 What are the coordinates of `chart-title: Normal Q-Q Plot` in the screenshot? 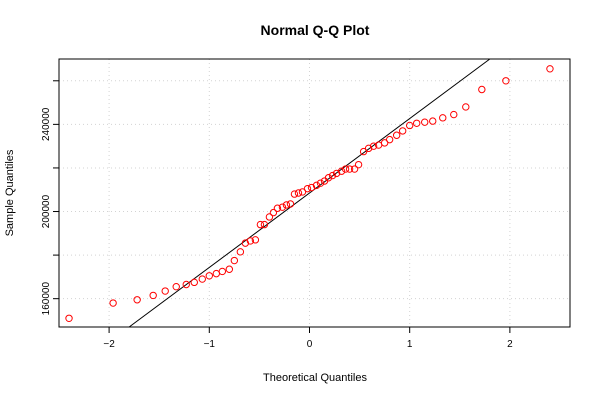 It's located at (315, 30).